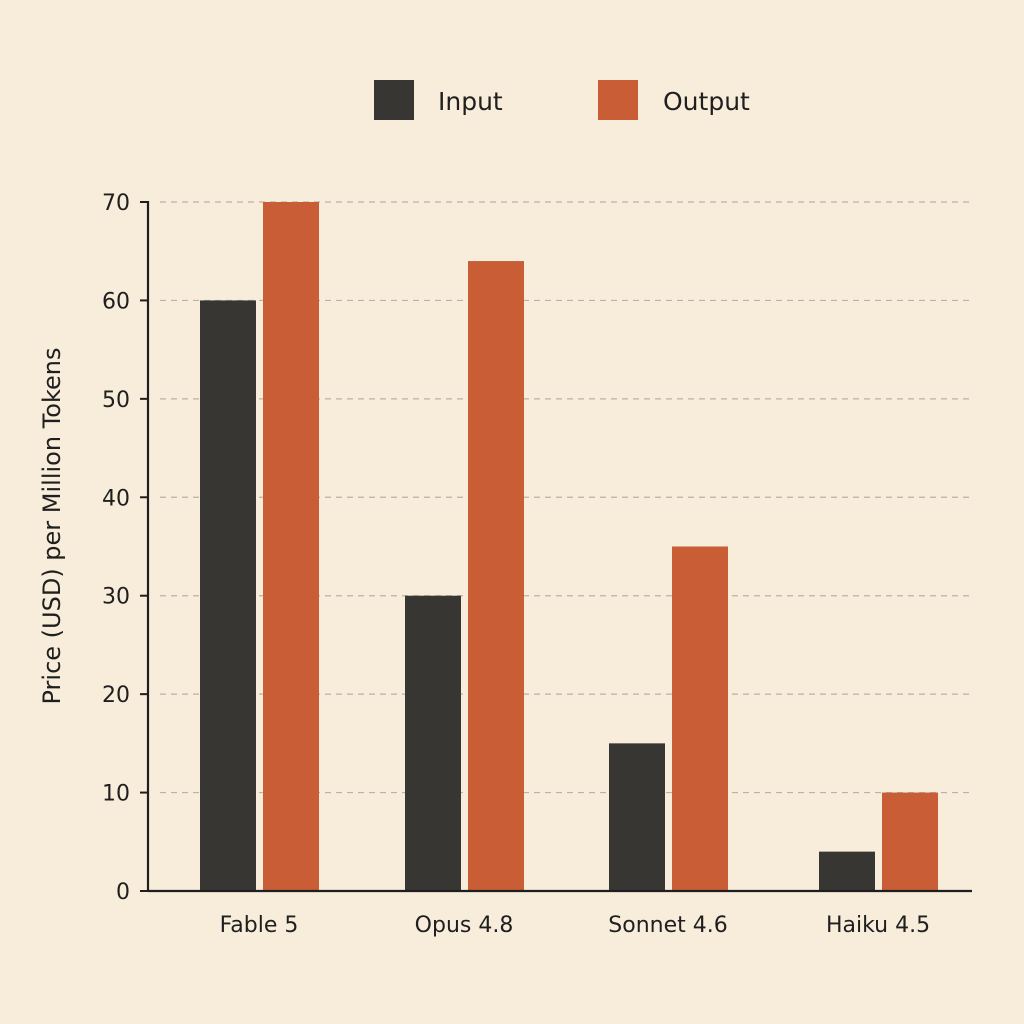 Image resolution: width=1024 pixels, height=1024 pixels. What do you see at coordinates (116, 400) in the screenshot?
I see `y-tick-label-50: 50` at bounding box center [116, 400].